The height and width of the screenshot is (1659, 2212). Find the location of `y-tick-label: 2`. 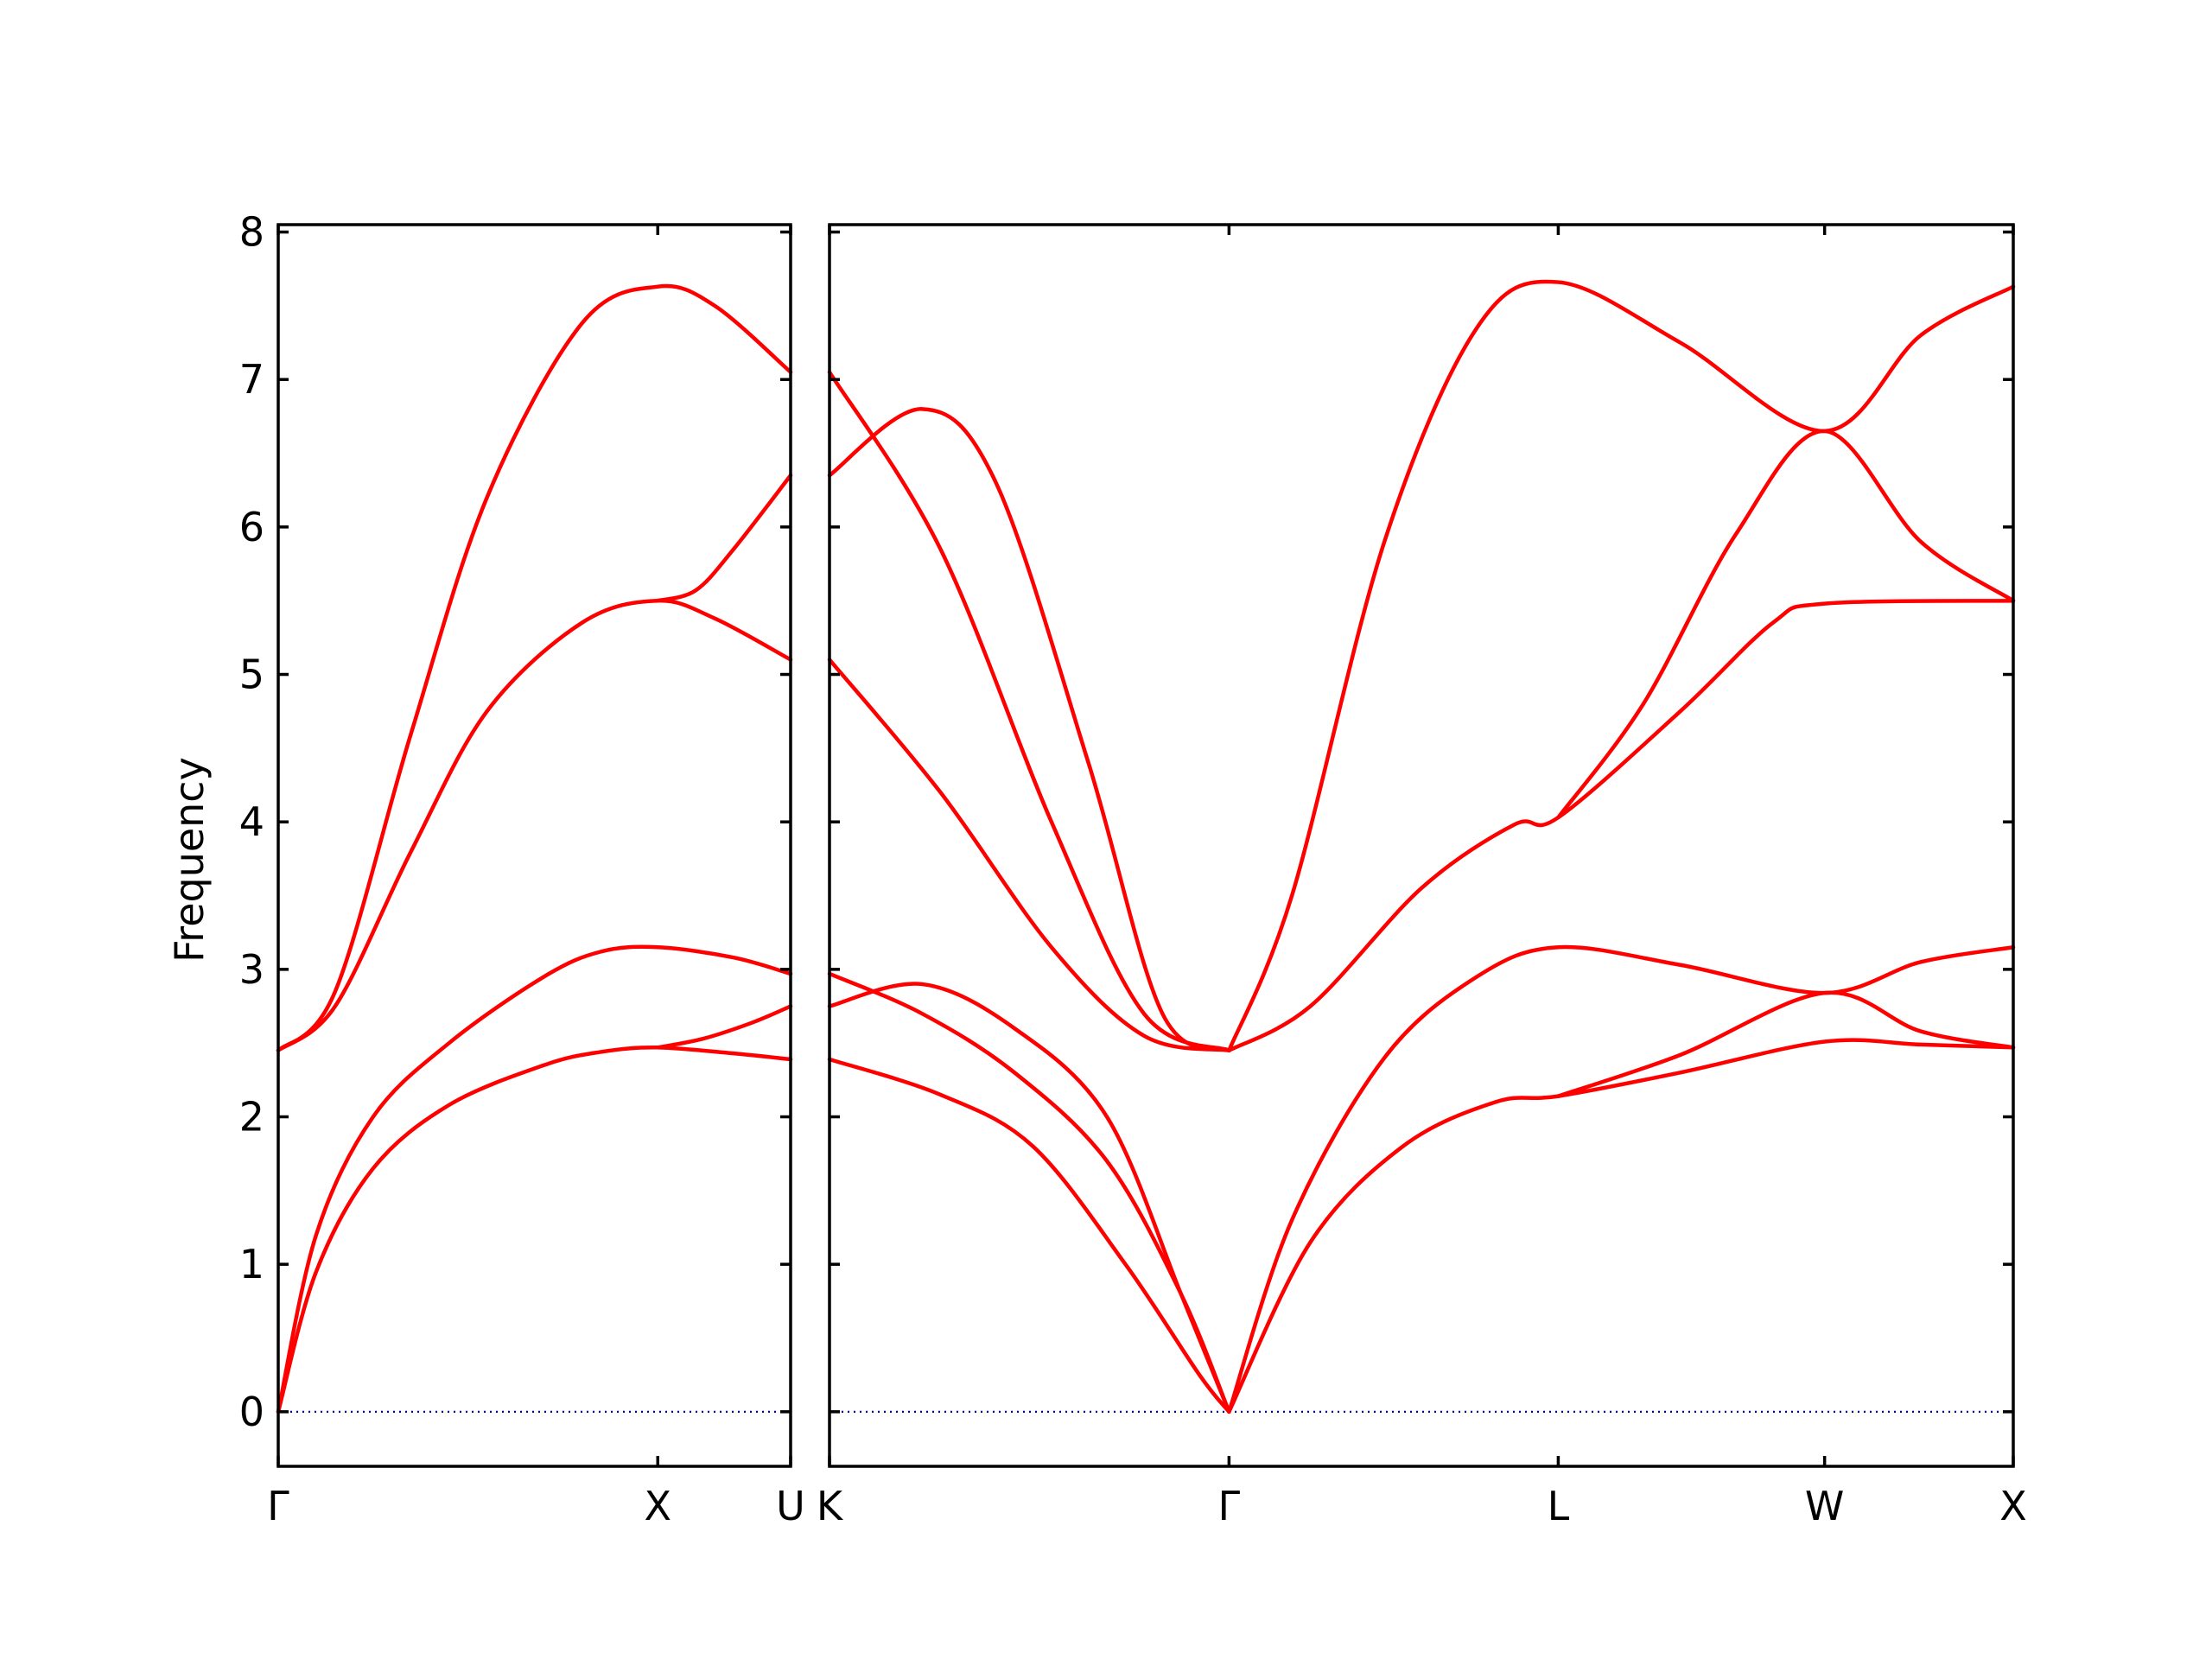

y-tick-label: 2 is located at coordinates (251, 1117).